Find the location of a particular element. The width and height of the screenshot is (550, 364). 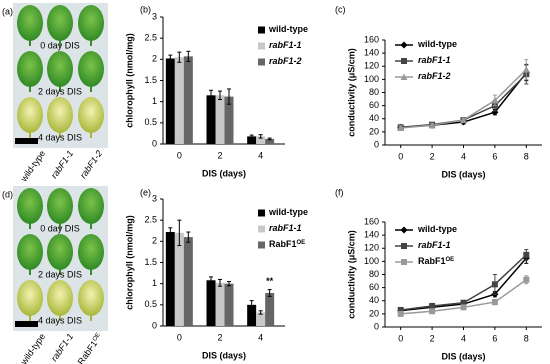

photo-row-label: 4 days DIS is located at coordinates (60, 137).